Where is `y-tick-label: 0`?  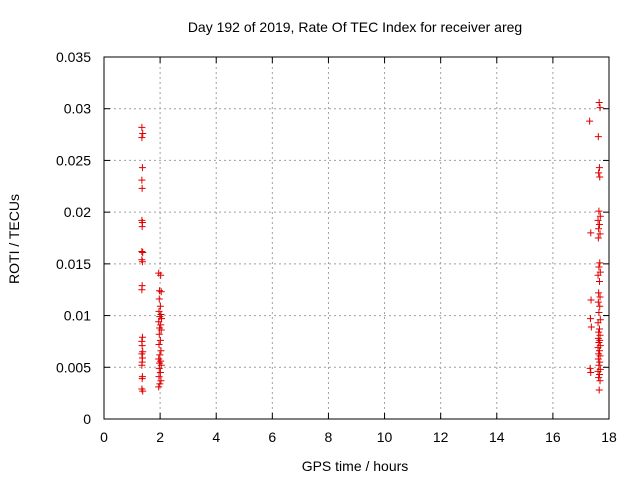 y-tick-label: 0 is located at coordinates (87, 419).